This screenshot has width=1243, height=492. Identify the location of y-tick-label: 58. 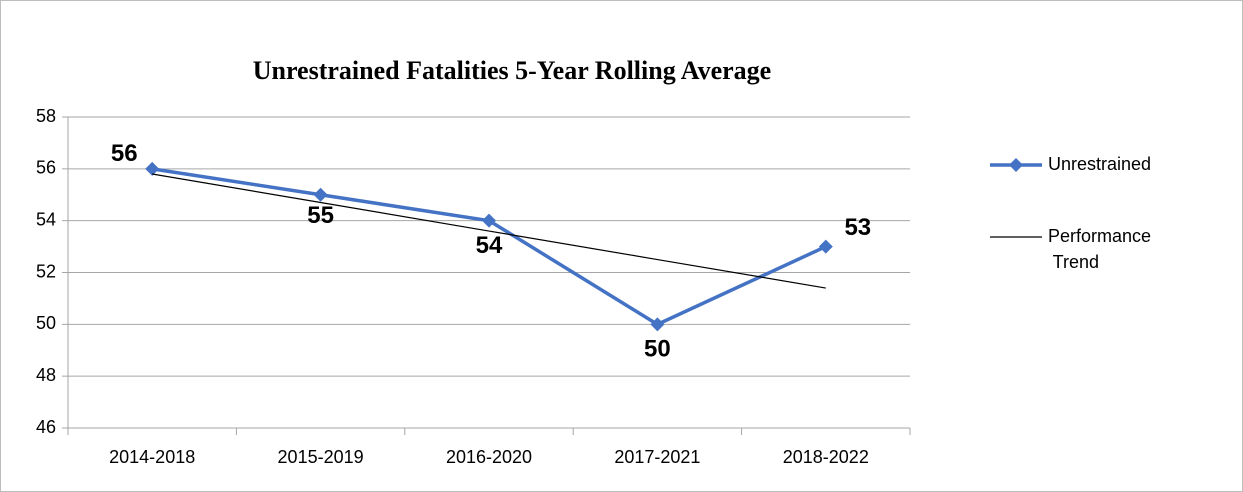
(46, 116).